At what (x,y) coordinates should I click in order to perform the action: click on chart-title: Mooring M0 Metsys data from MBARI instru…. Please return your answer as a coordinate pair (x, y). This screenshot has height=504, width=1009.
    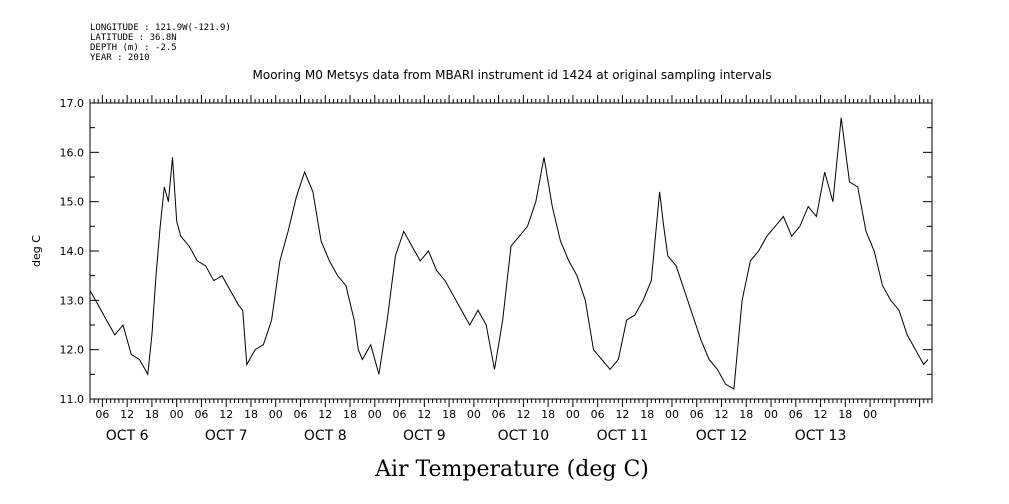
    Looking at the image, I should click on (512, 75).